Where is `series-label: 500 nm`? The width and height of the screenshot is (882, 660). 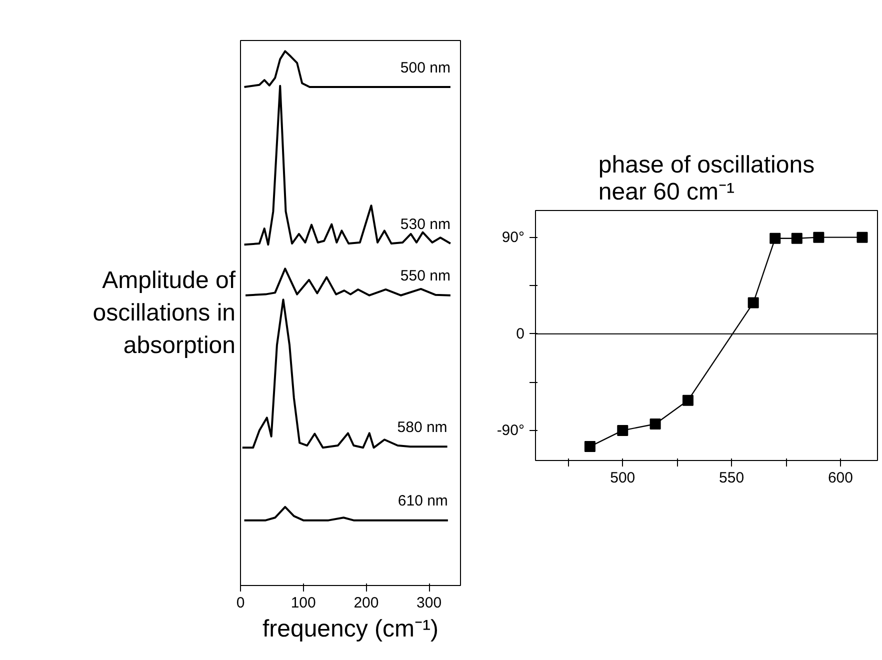 series-label: 500 nm is located at coordinates (425, 67).